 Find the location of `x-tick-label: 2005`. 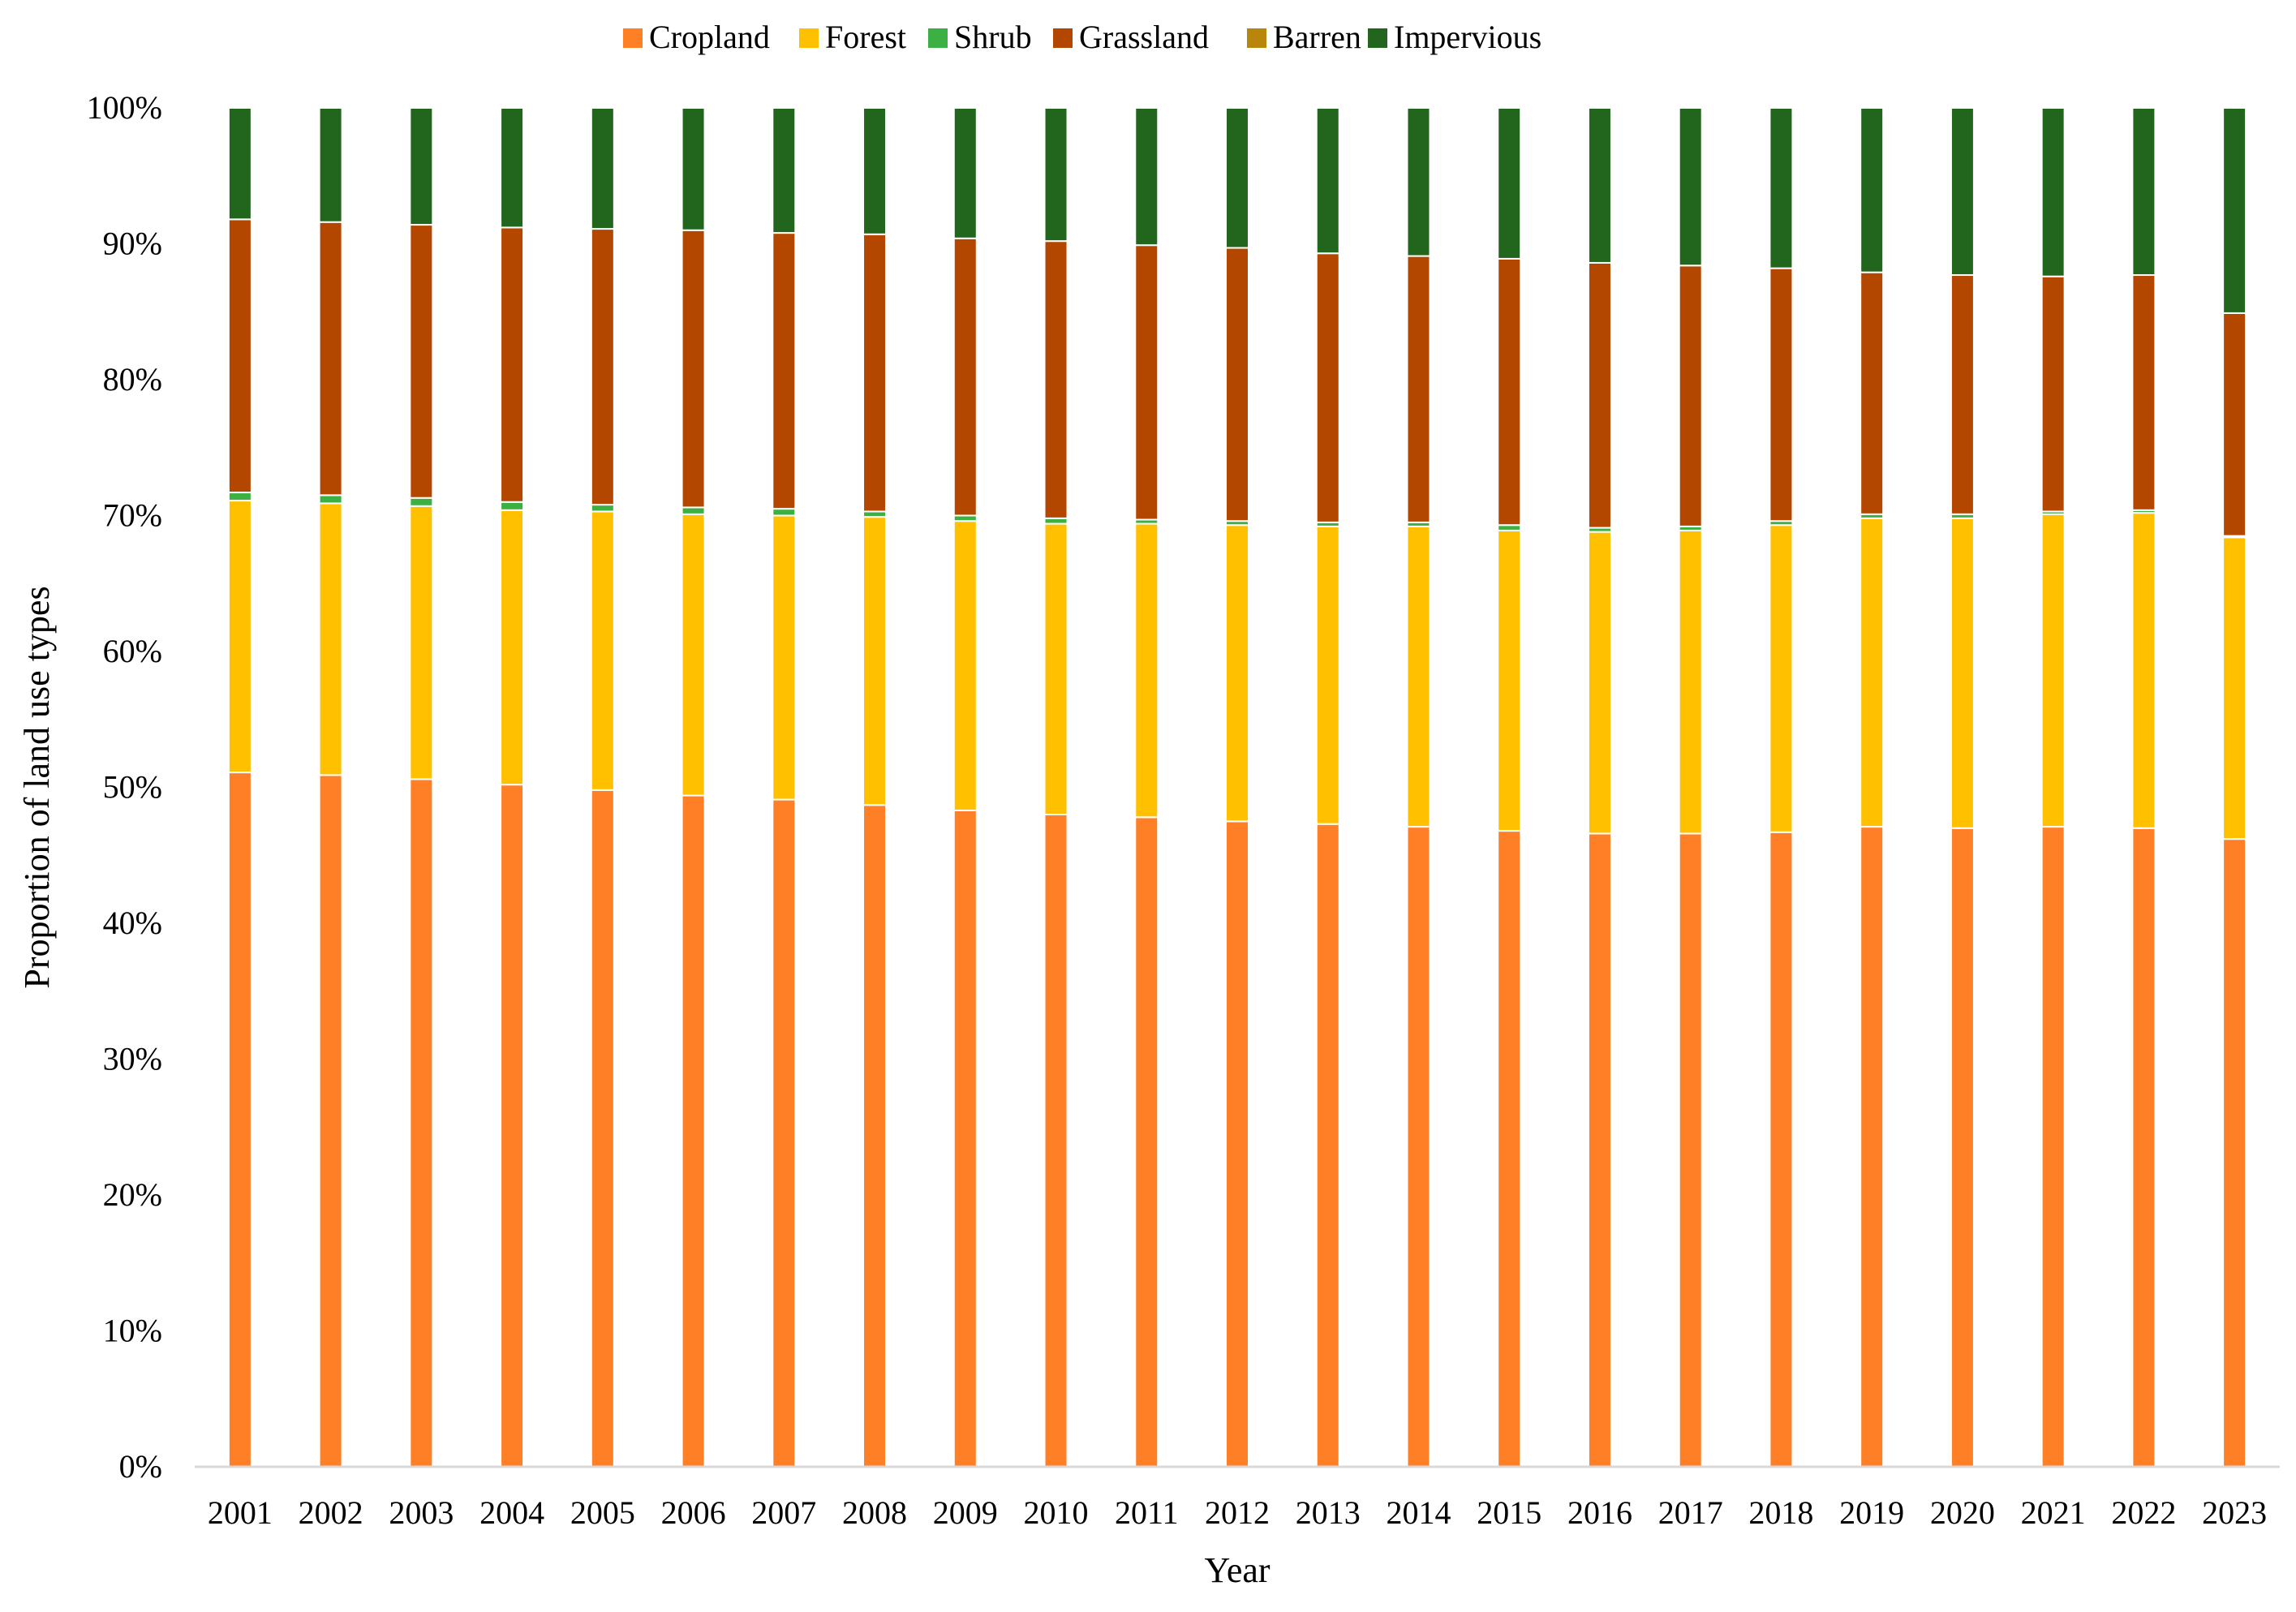

x-tick-label: 2005 is located at coordinates (602, 1512).